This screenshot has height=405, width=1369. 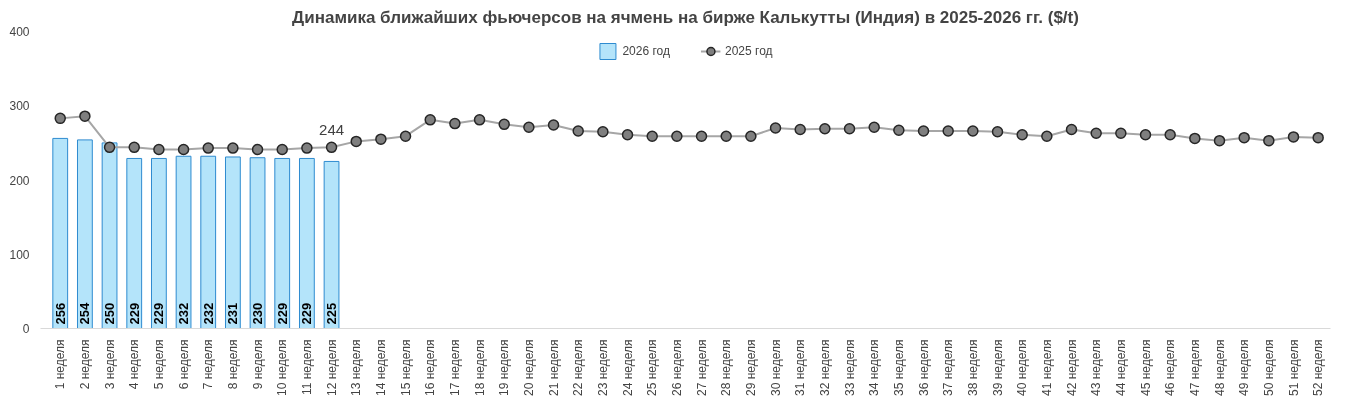 I want to click on x-tick-label: 4 неделя, so click(x=134, y=364).